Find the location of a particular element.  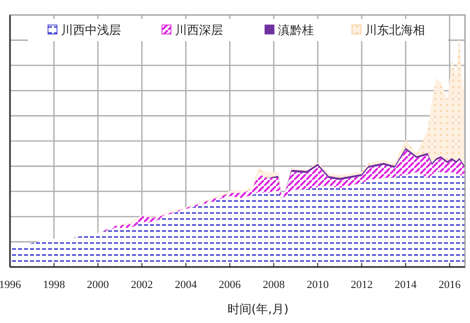

x-tick-label: 2014 is located at coordinates (406, 285).